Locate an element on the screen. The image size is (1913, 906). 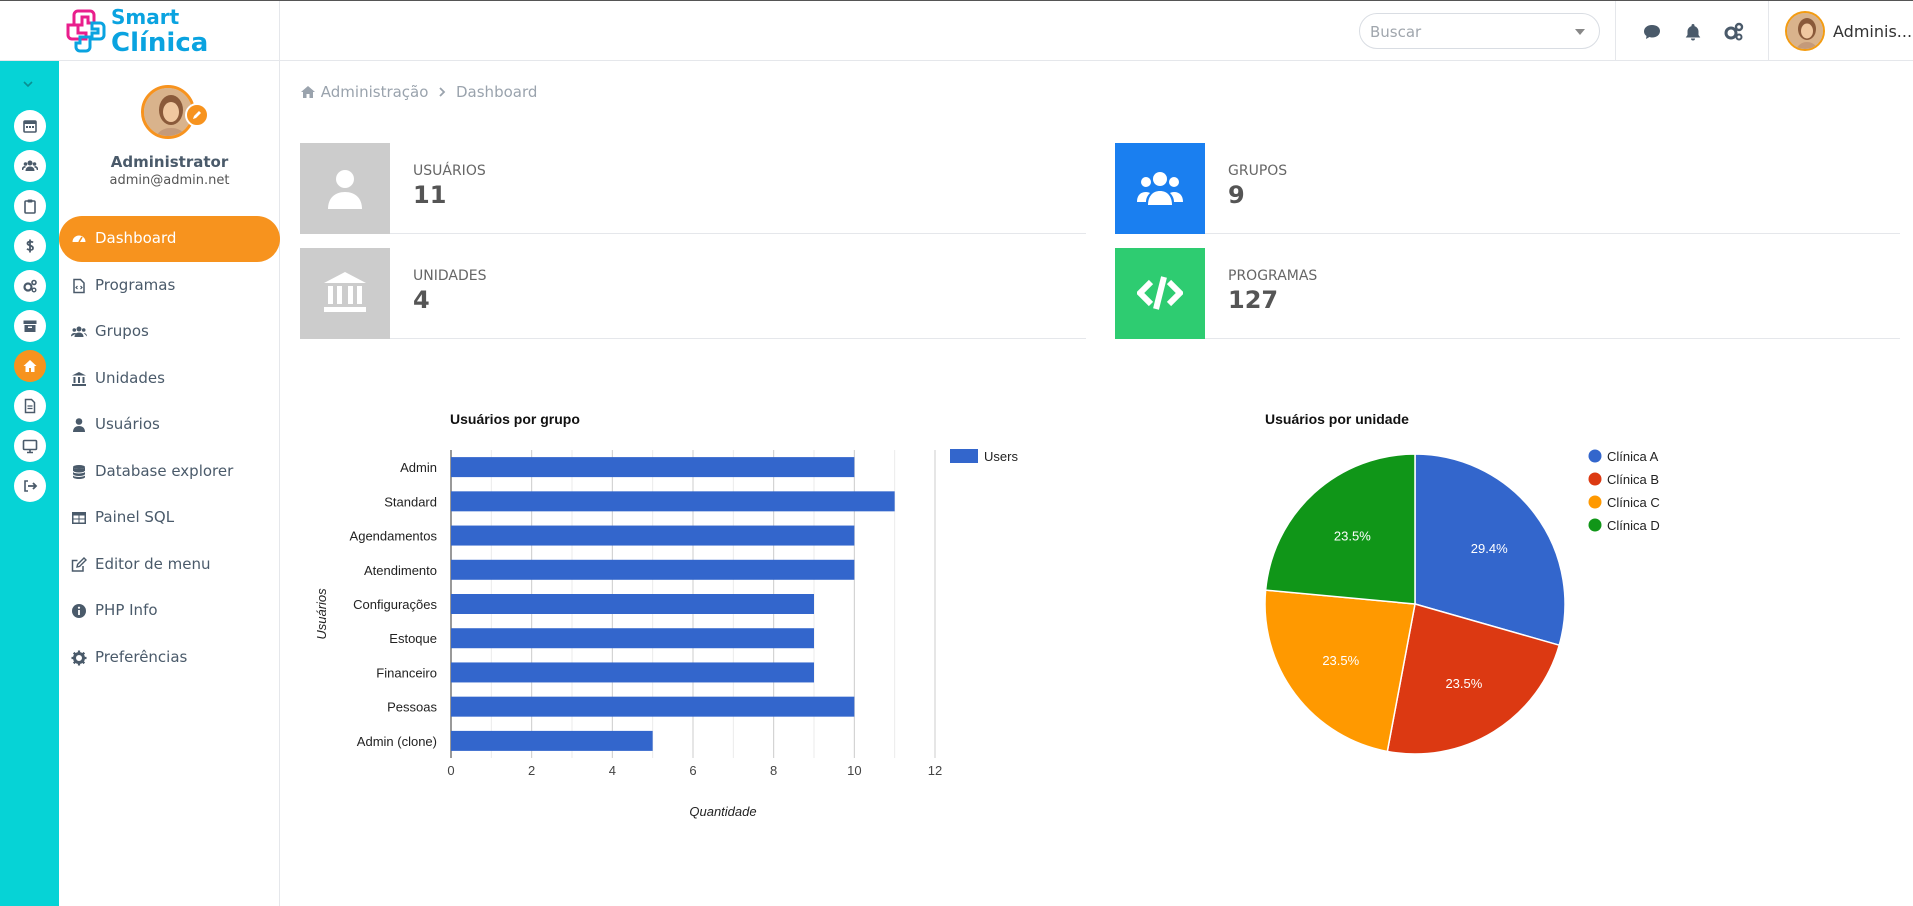
icon-rail is located at coordinates (29, 483).